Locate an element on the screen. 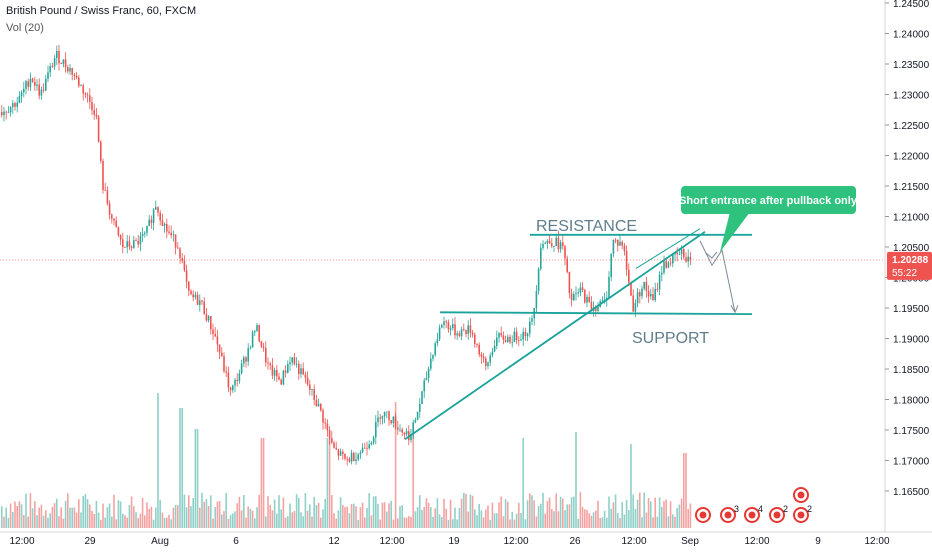  y-tick-label: 1.21500 is located at coordinates (911, 187).